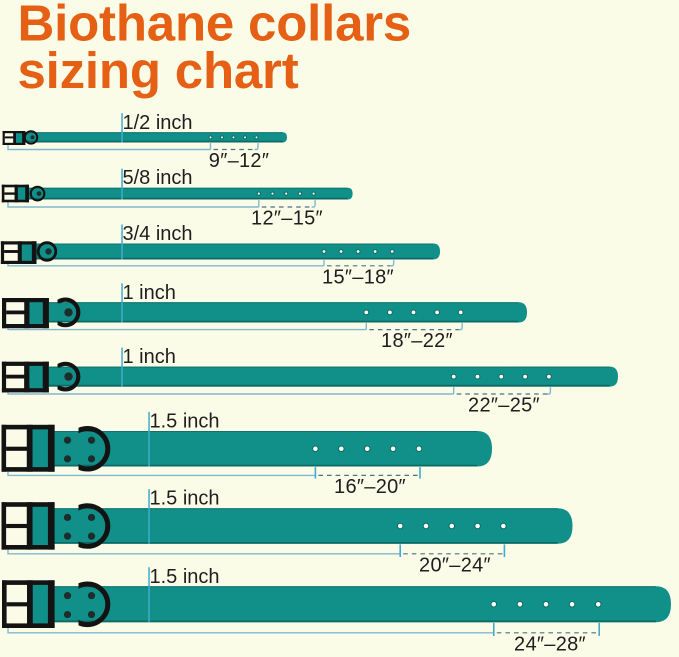 The image size is (679, 657). What do you see at coordinates (417, 341) in the screenshot?
I see `svg-text: 18″–22″` at bounding box center [417, 341].